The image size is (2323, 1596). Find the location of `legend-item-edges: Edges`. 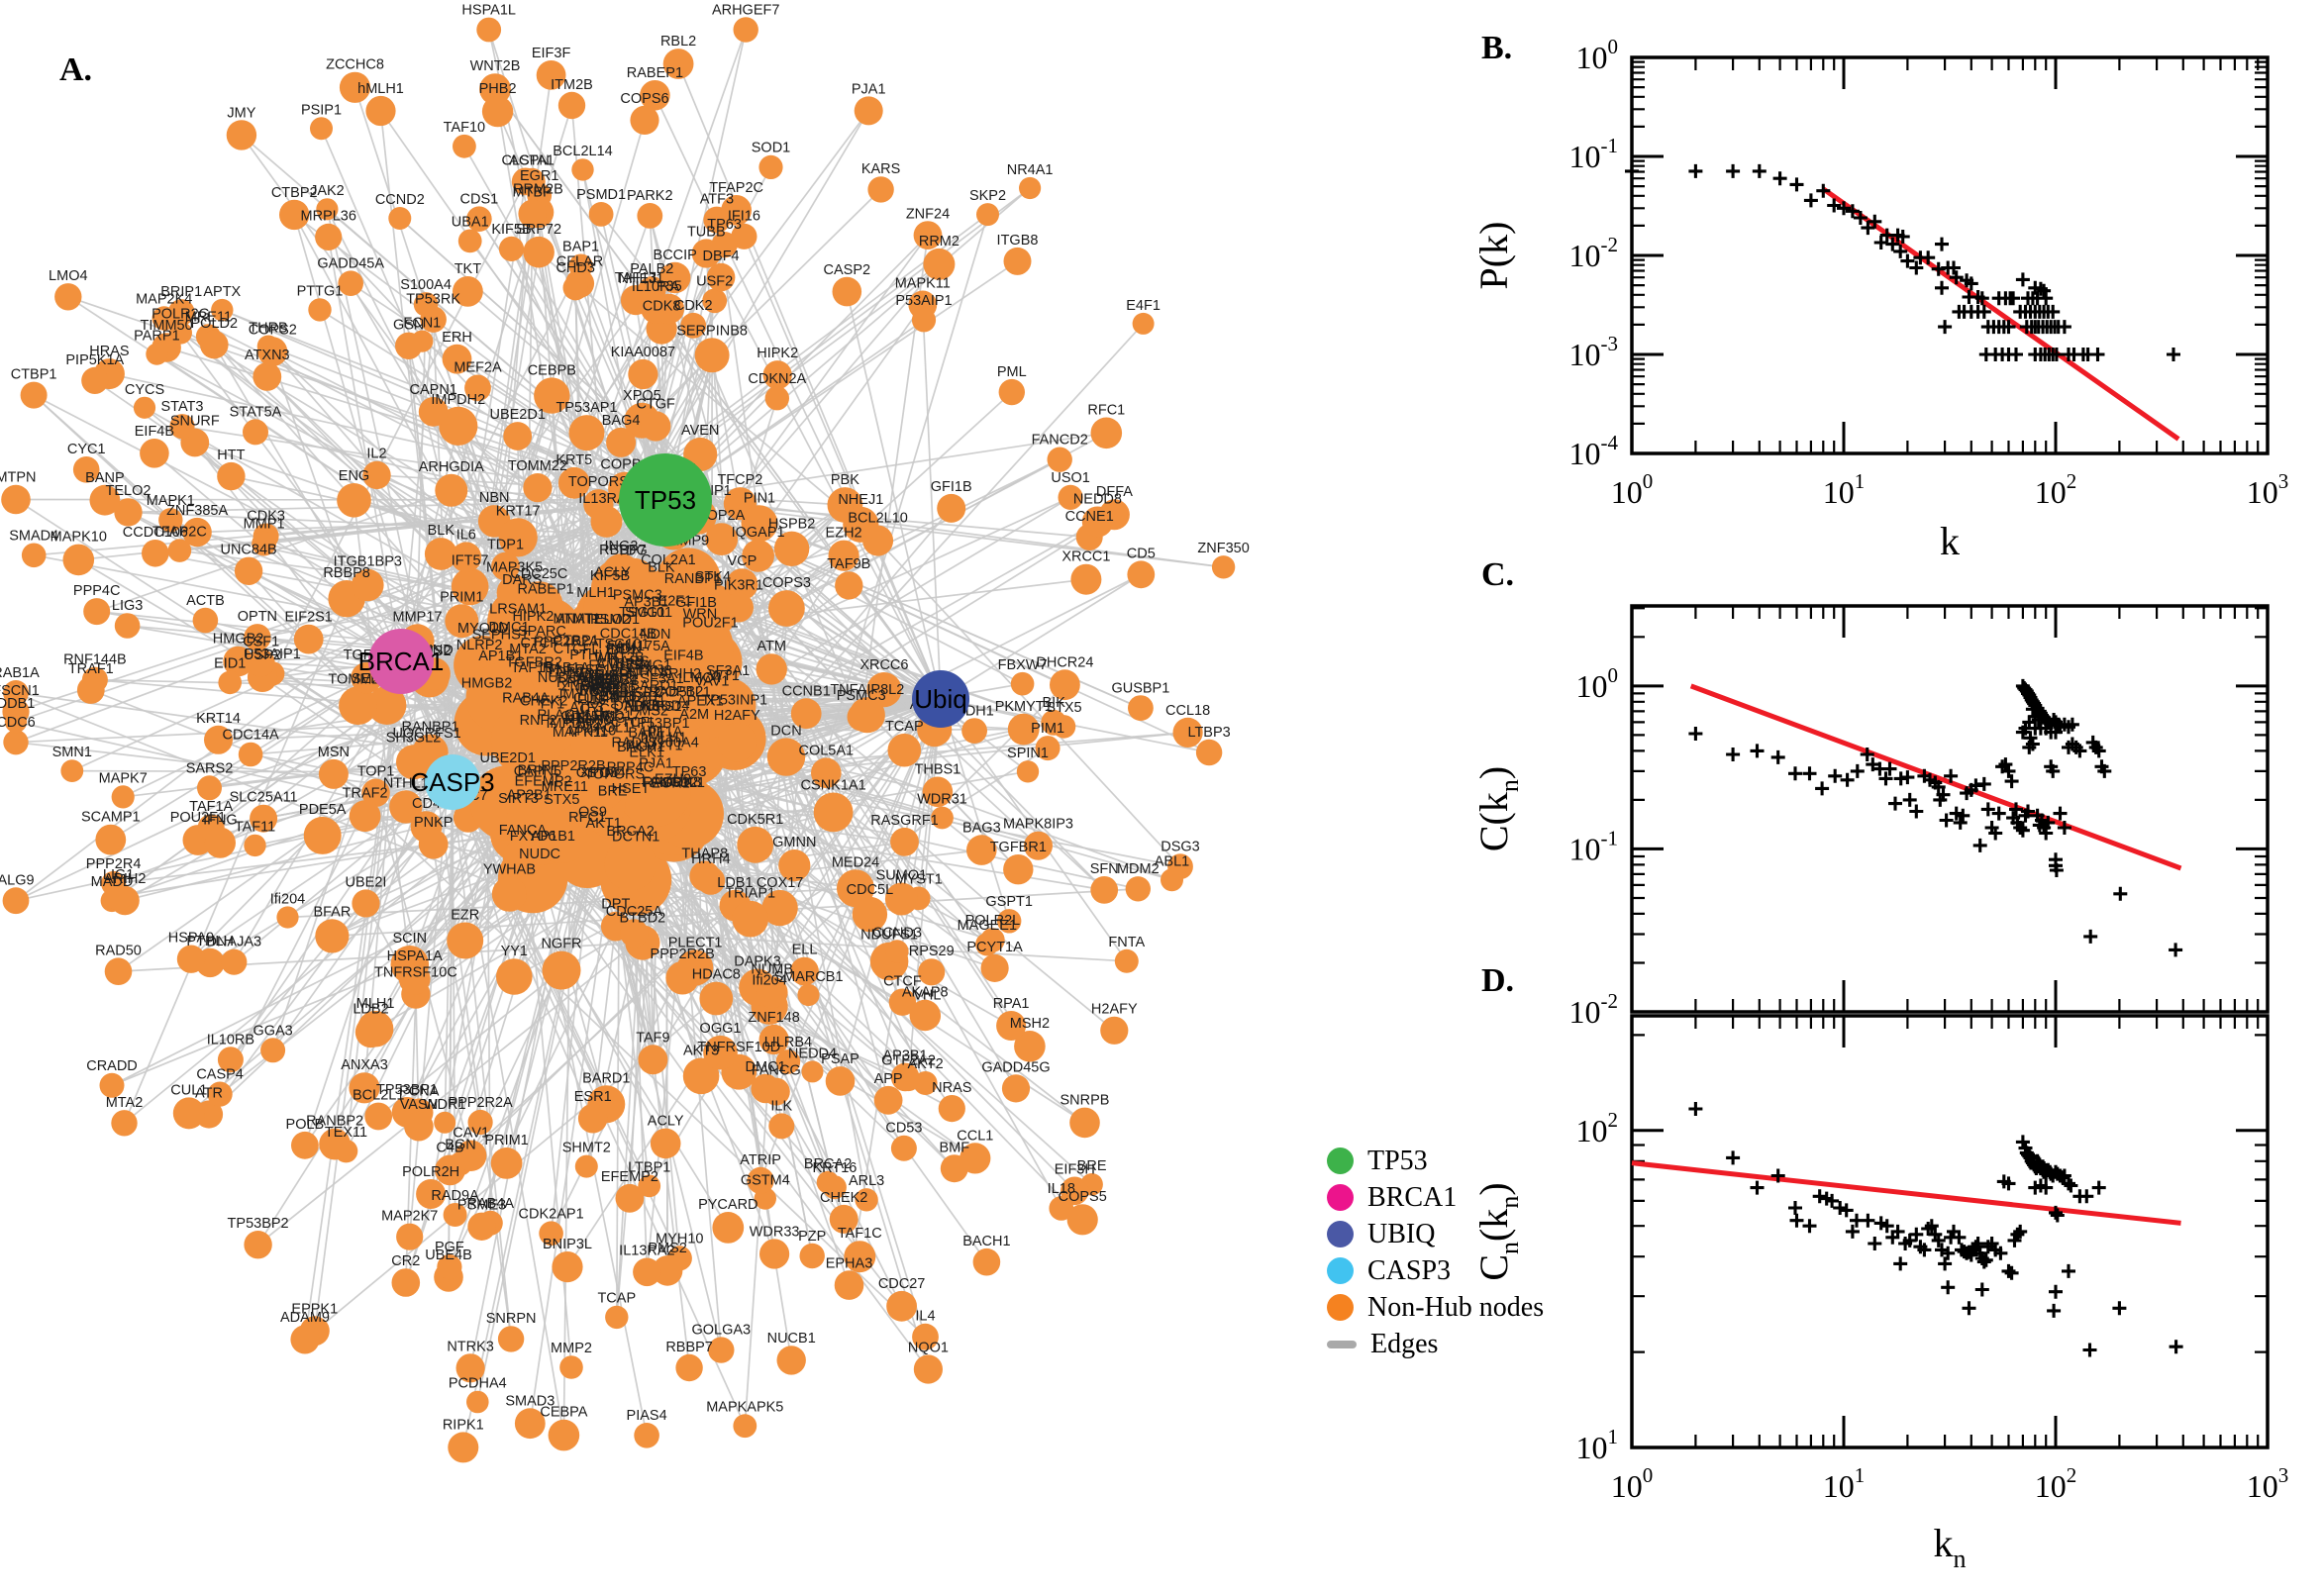

legend-item-edges: Edges is located at coordinates (1436, 1344).